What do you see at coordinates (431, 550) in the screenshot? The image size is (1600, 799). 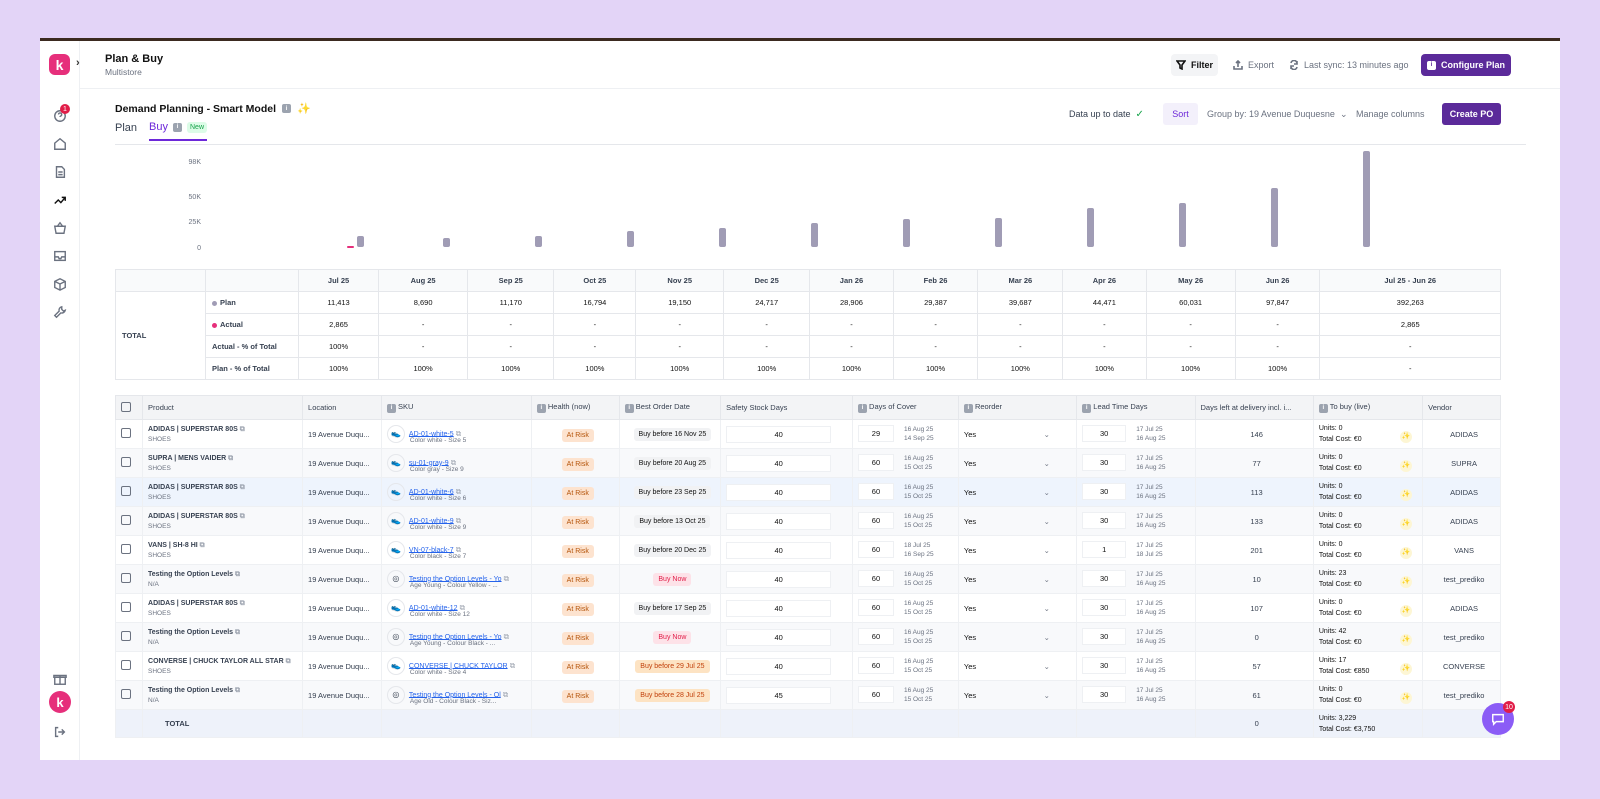 I see `sku-link: VN-07-black-7` at bounding box center [431, 550].